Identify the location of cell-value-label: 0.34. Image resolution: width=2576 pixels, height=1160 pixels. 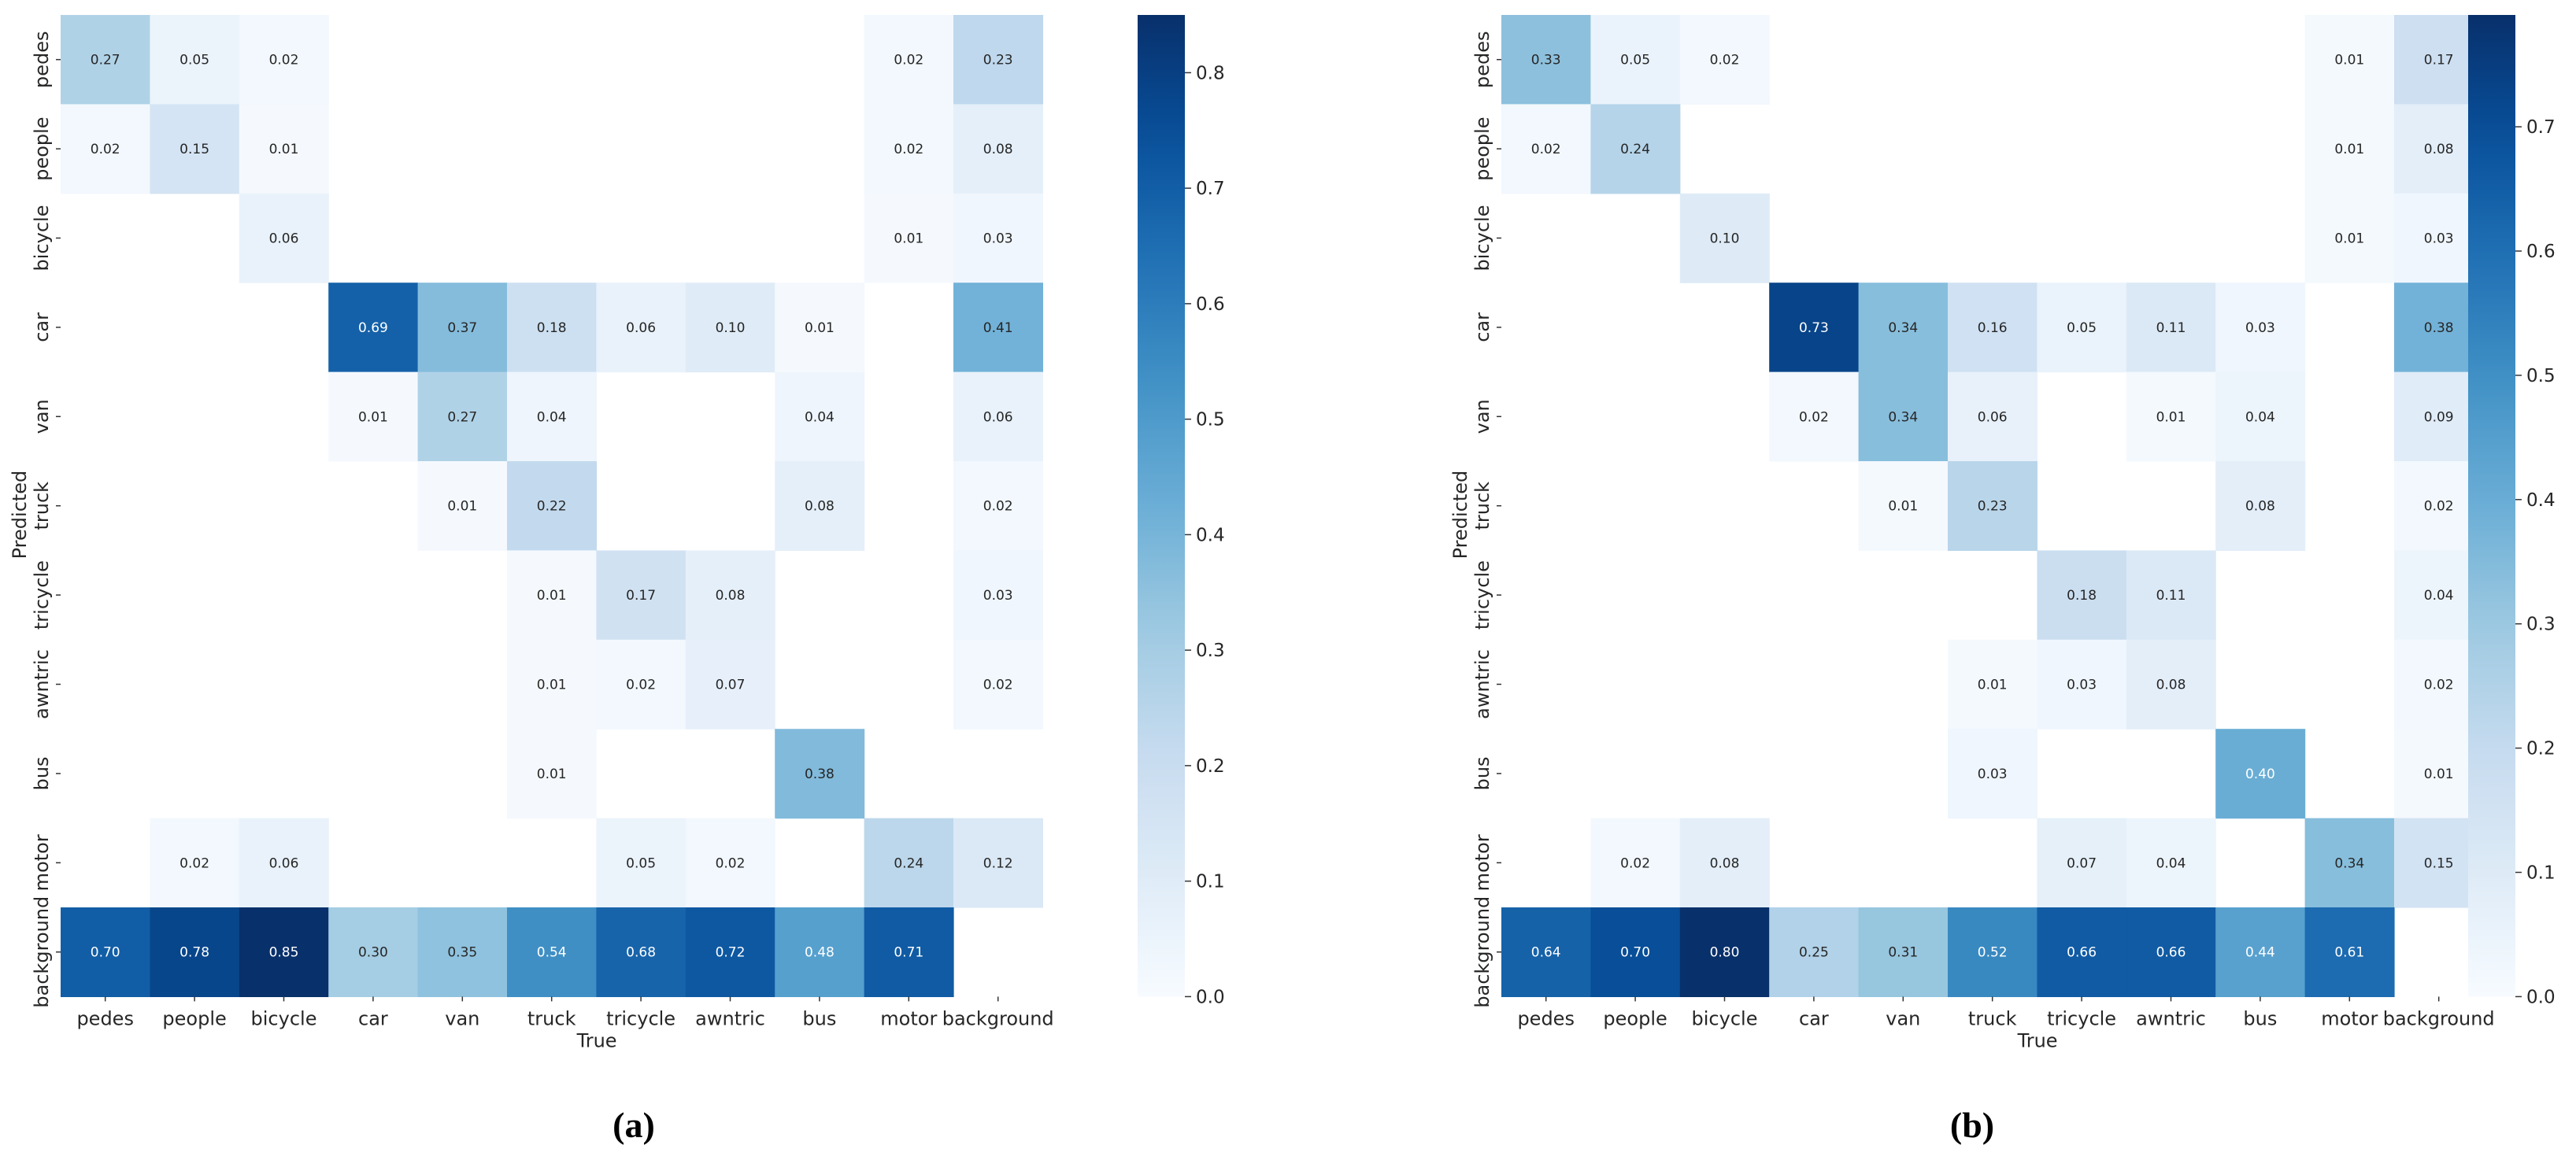
(1903, 328).